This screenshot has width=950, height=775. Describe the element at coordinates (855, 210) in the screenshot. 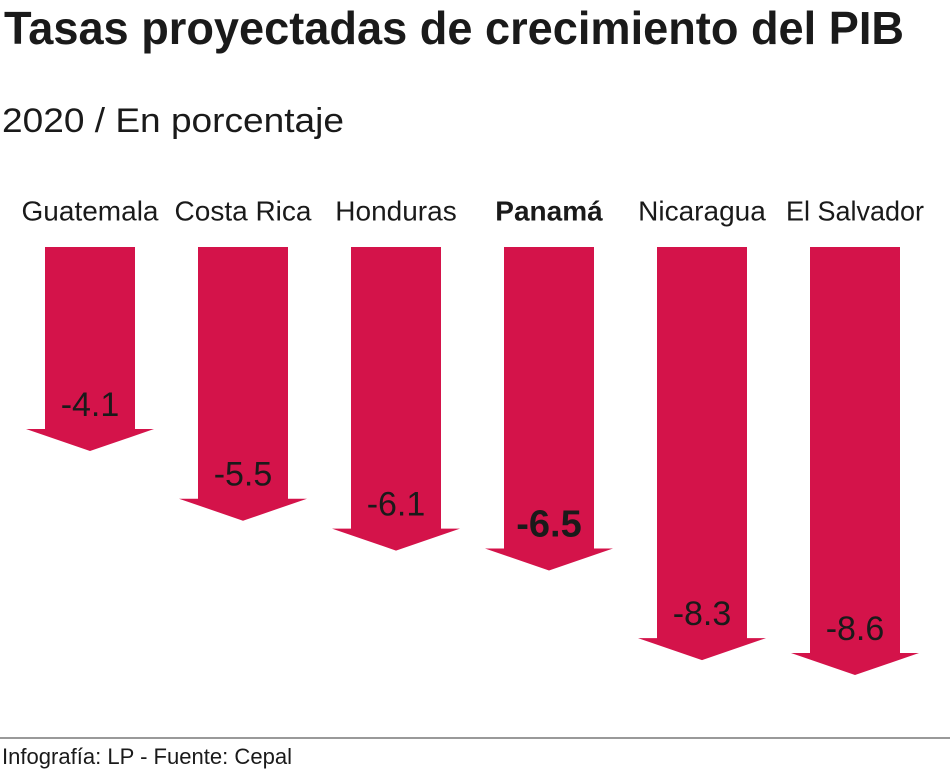

I see `category-label: El Salvador` at that location.